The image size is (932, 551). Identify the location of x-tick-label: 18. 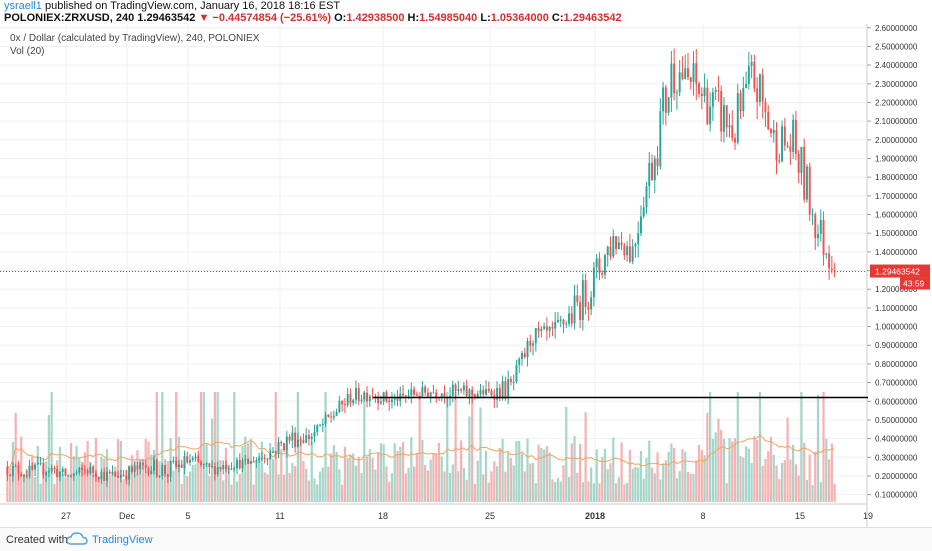
(383, 516).